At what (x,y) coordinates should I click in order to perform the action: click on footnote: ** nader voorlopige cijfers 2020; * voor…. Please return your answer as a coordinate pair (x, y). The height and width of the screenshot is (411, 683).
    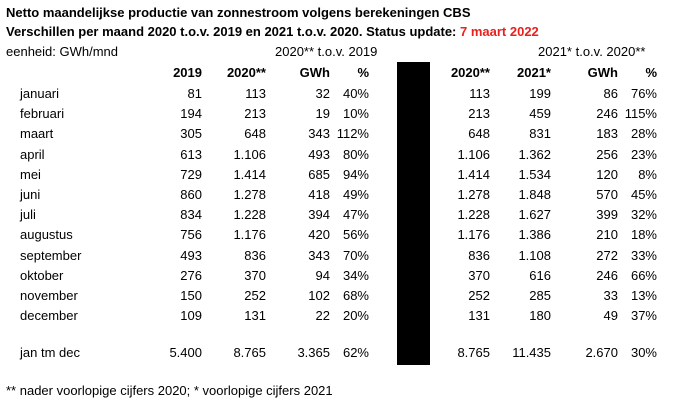
    Looking at the image, I should click on (169, 390).